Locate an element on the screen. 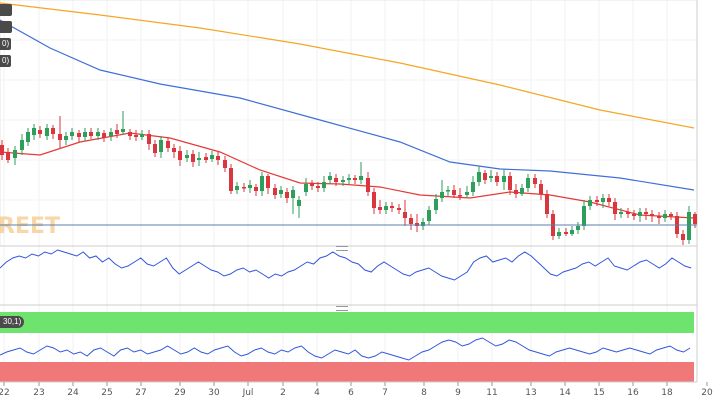  x-tick-label: 6 is located at coordinates (351, 393).